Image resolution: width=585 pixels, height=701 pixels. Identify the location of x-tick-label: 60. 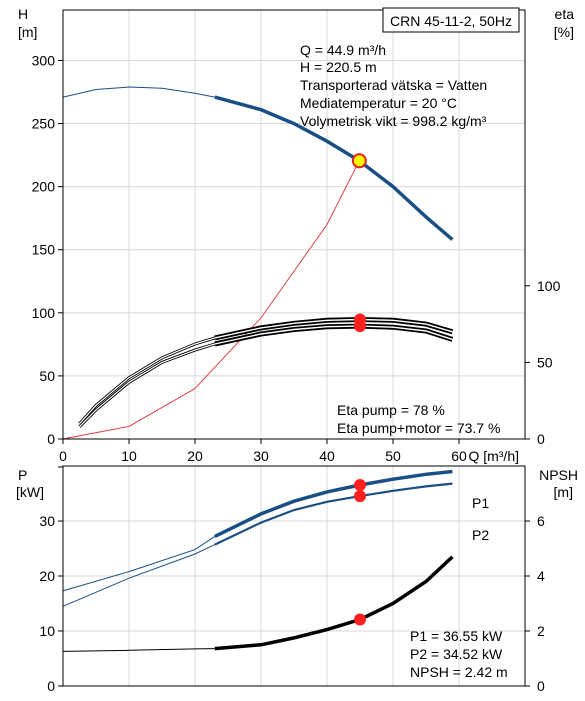
(459, 456).